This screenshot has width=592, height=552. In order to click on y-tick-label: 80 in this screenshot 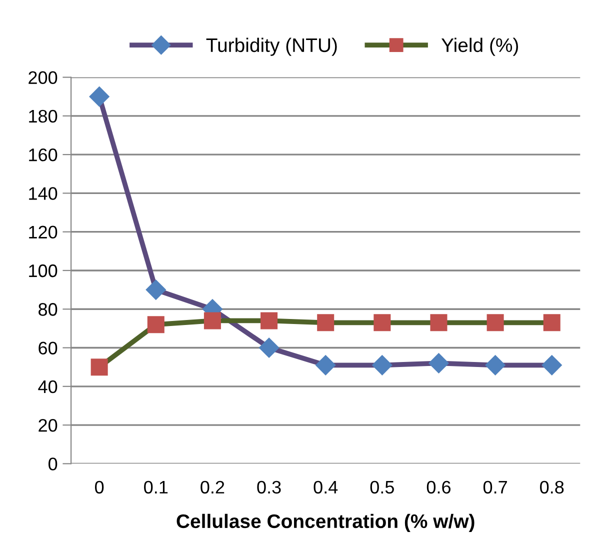, I will do `click(48, 309)`.